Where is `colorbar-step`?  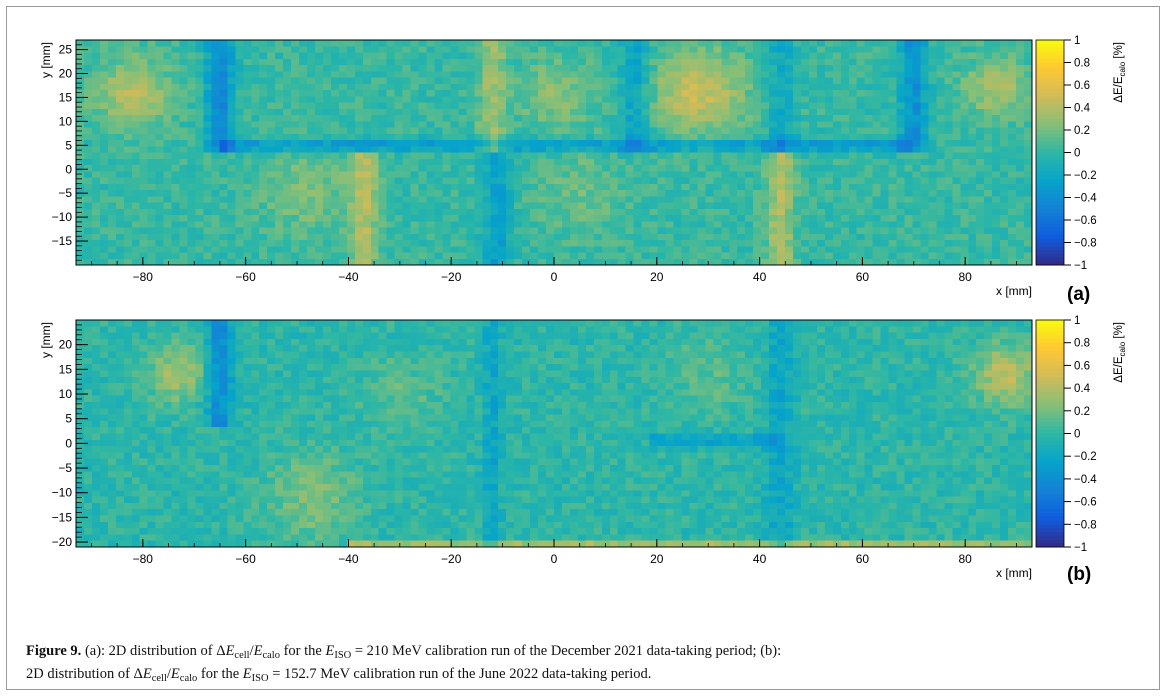 colorbar-step is located at coordinates (1050, 46).